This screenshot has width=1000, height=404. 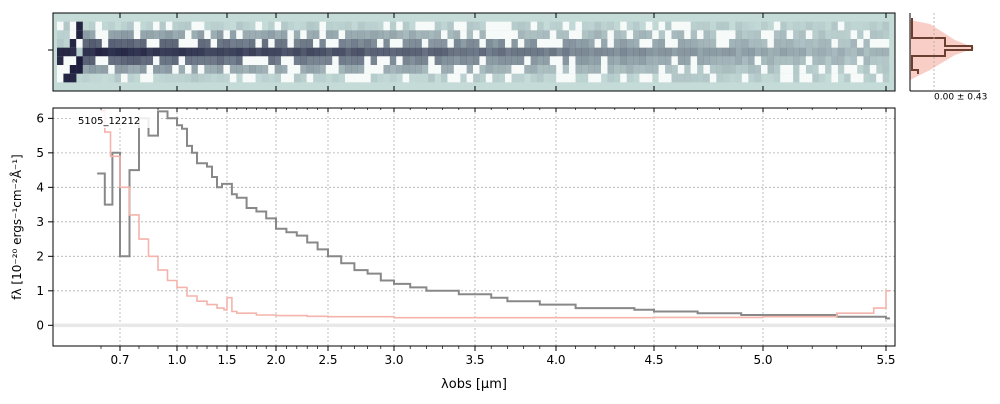 I want to click on profile-line, so click(x=942, y=46).